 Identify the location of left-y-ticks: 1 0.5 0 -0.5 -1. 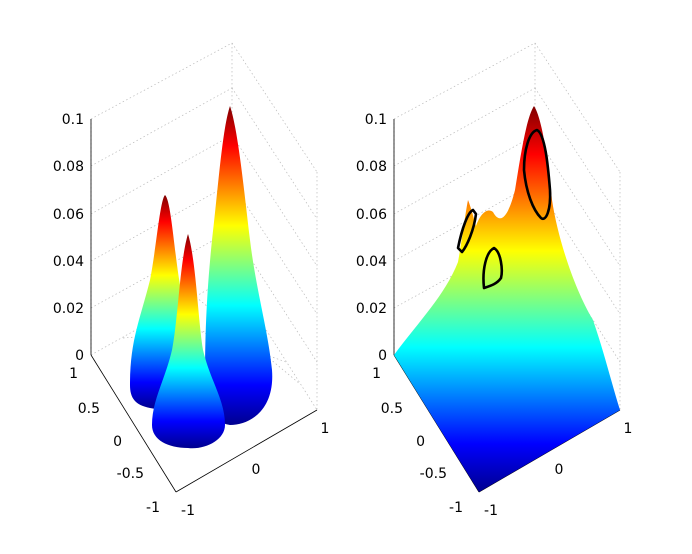
(114, 441).